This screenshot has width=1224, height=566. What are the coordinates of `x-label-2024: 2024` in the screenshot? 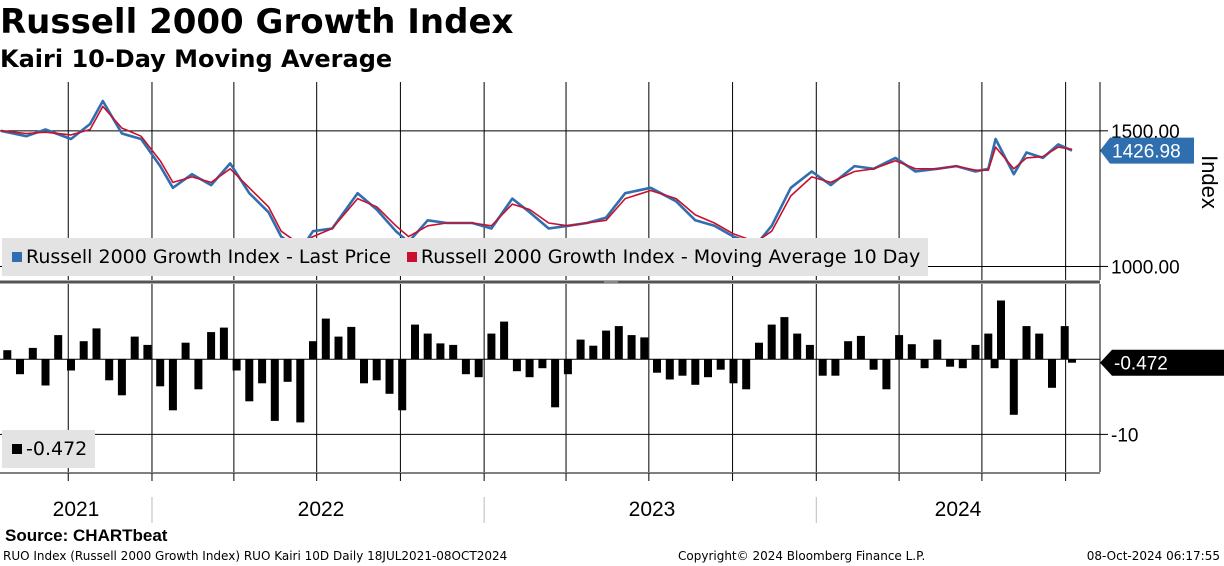 It's located at (958, 509).